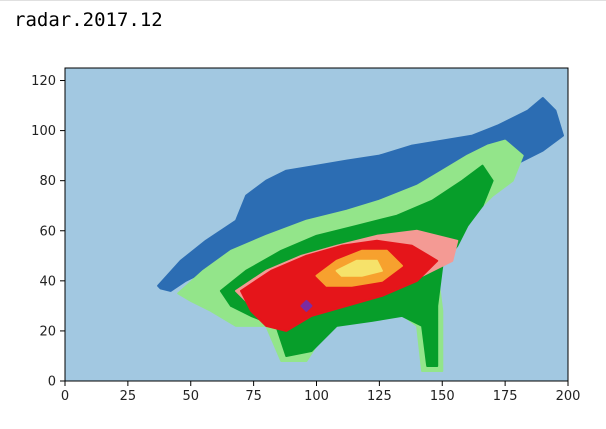 This screenshot has height=429, width=606. What do you see at coordinates (253, 396) in the screenshot?
I see `x-tick-label: 75` at bounding box center [253, 396].